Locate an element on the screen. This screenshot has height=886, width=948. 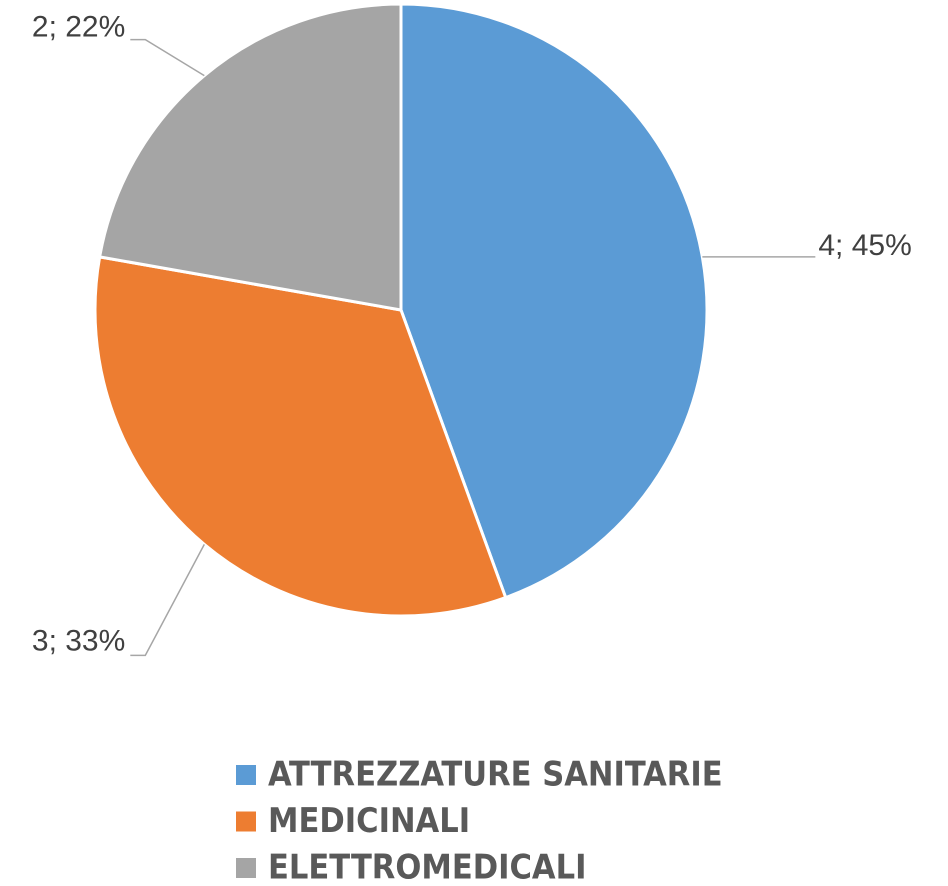
legend-label: ELETTROMEDICALI is located at coordinates (427, 867).